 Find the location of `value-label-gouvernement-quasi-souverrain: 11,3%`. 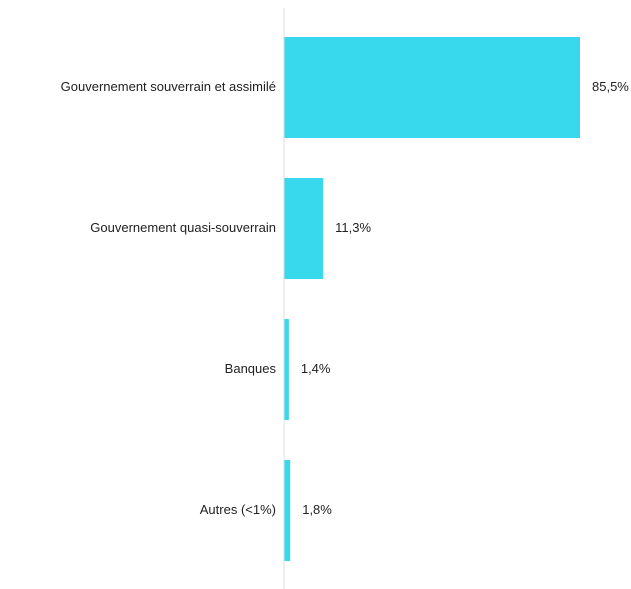

value-label-gouvernement-quasi-souverrain: 11,3% is located at coordinates (353, 227).